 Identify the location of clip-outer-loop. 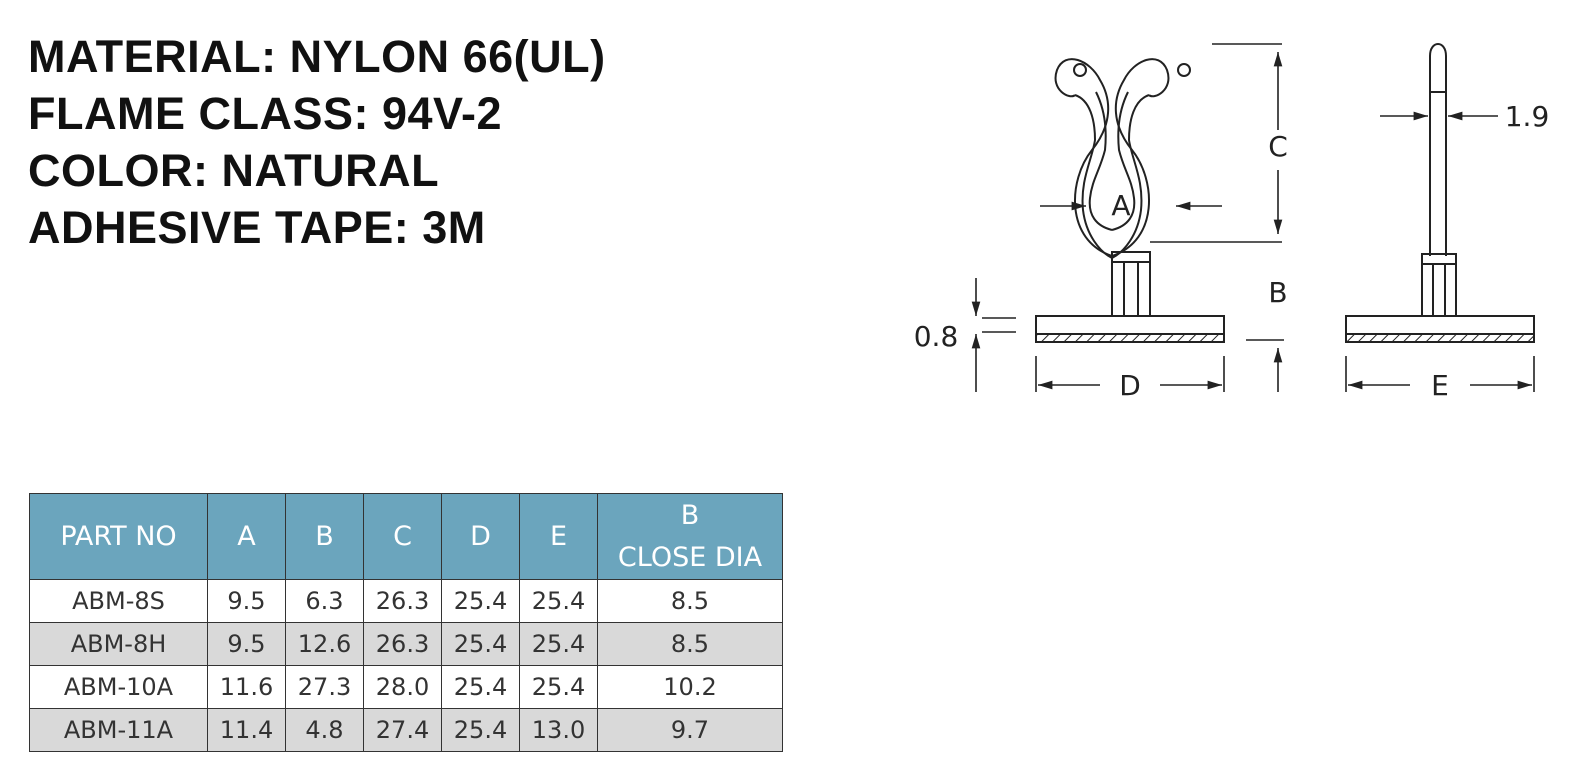
(1112, 177).